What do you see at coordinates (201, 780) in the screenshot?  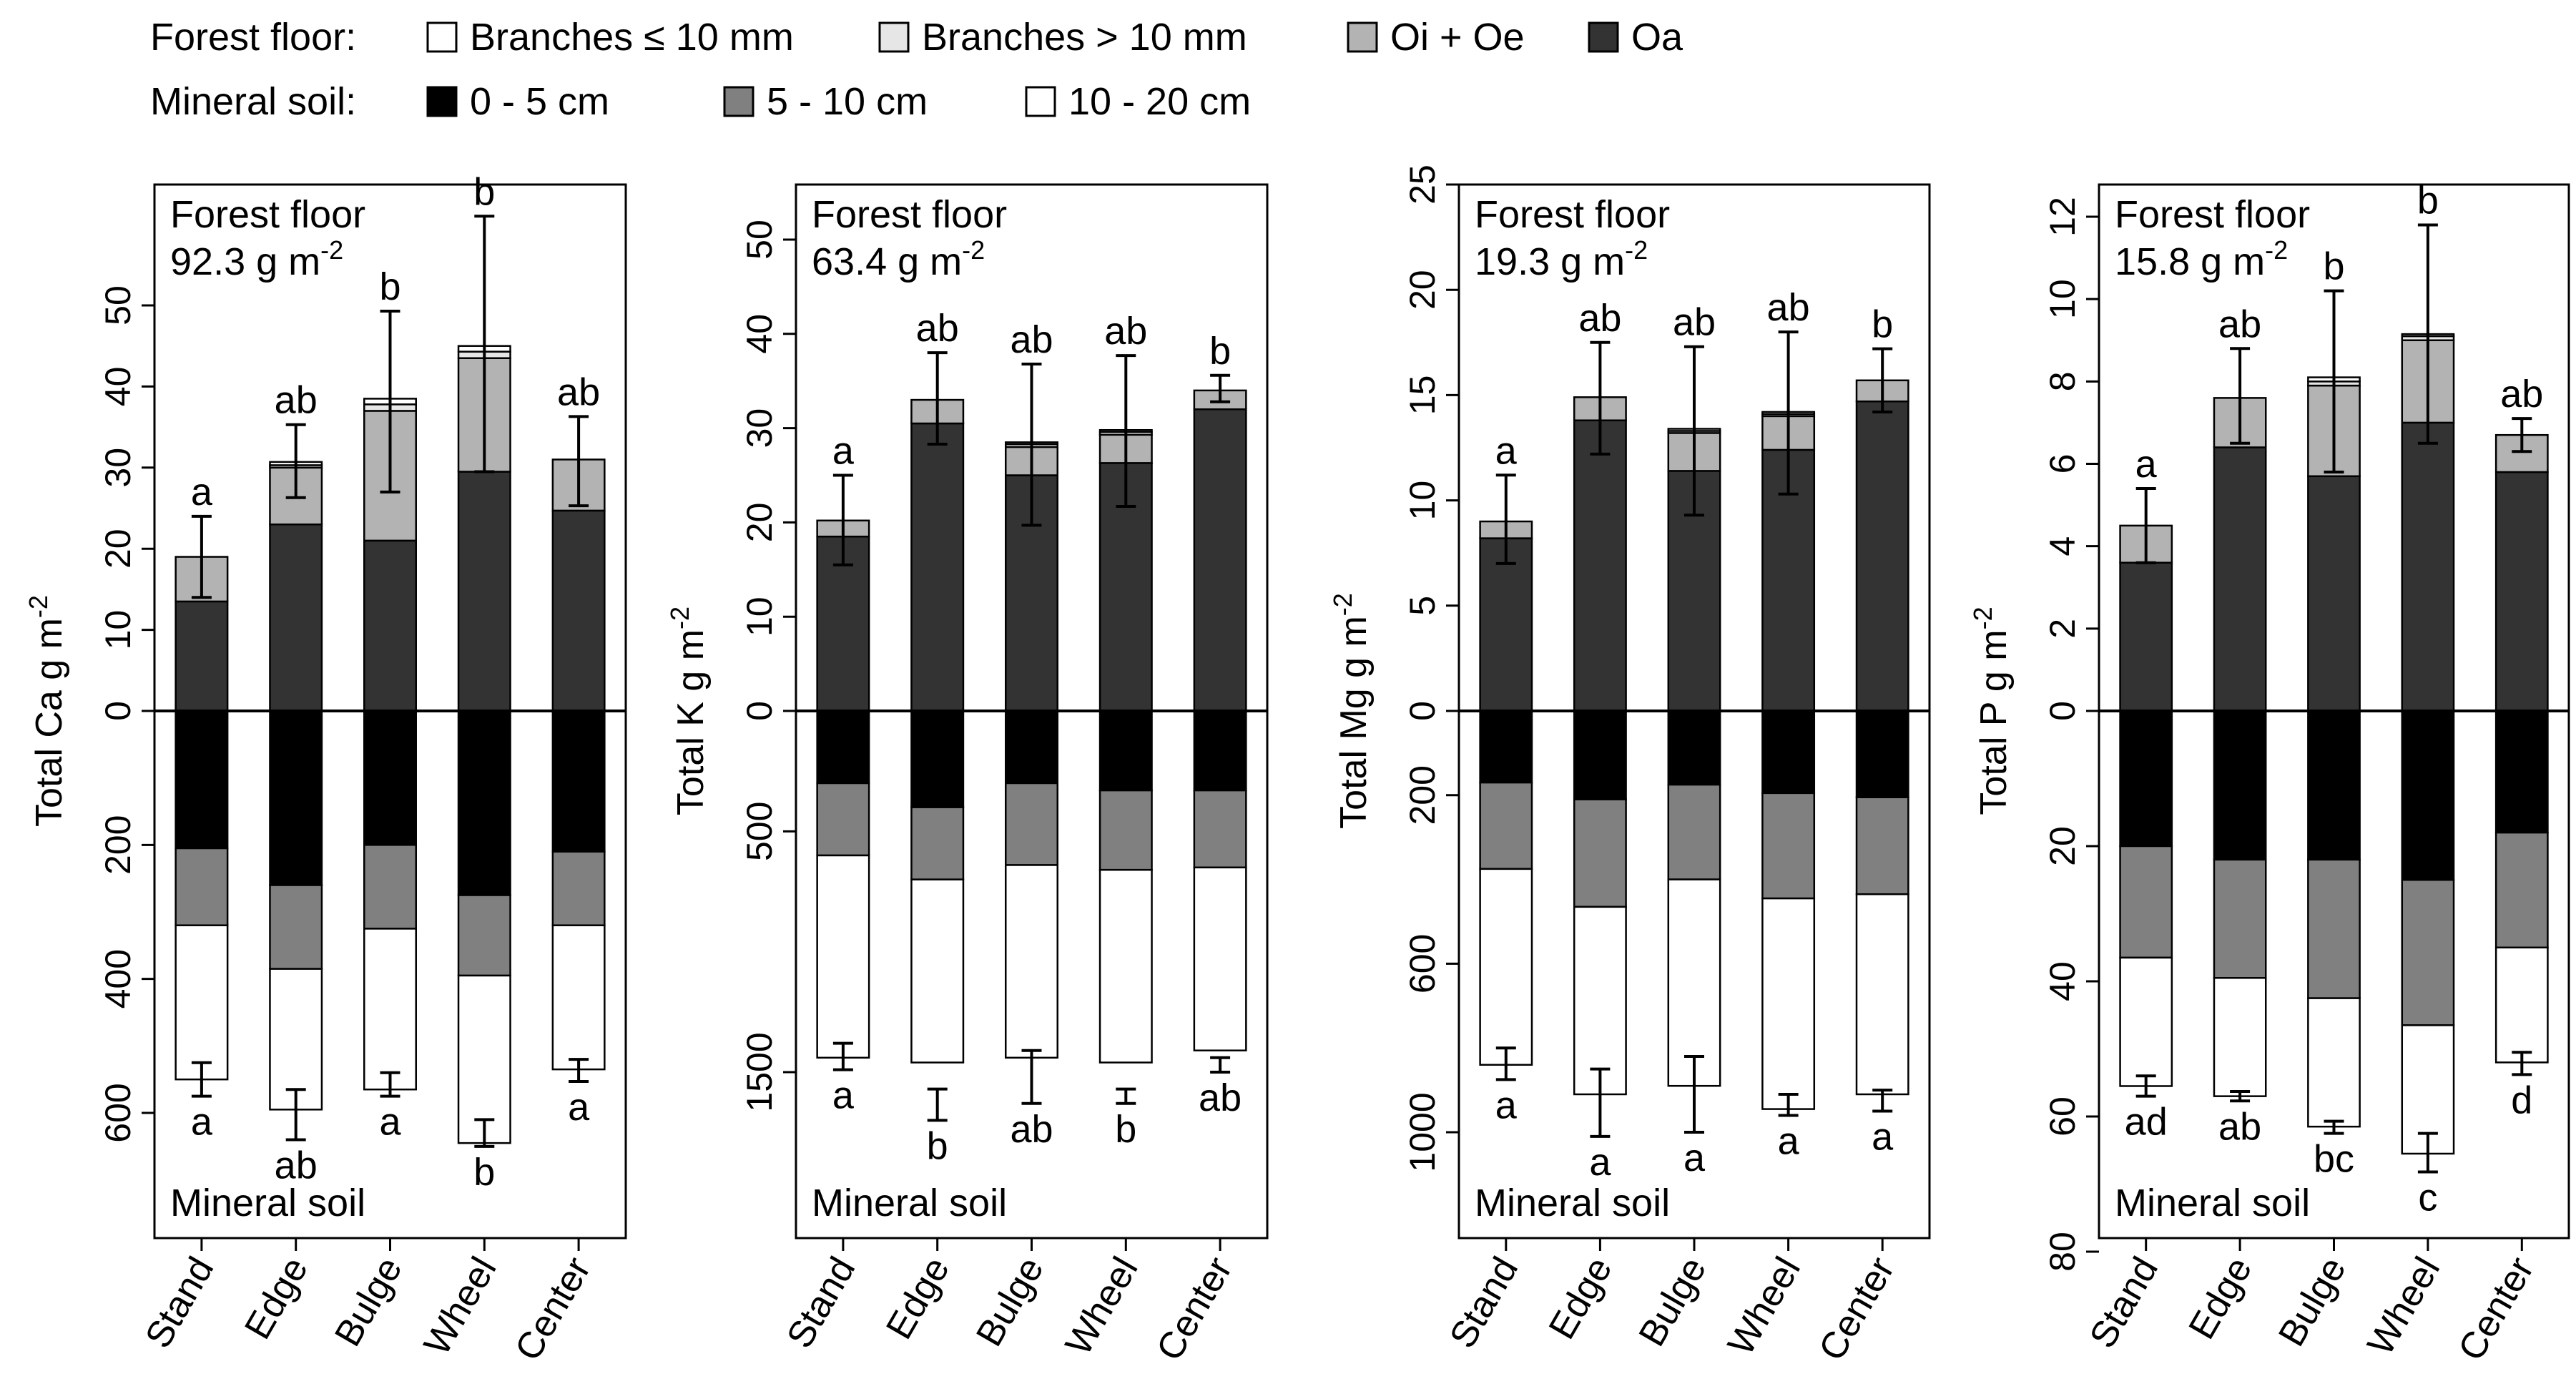 I see `bar-bottom-0-5-cm-stand` at bounding box center [201, 780].